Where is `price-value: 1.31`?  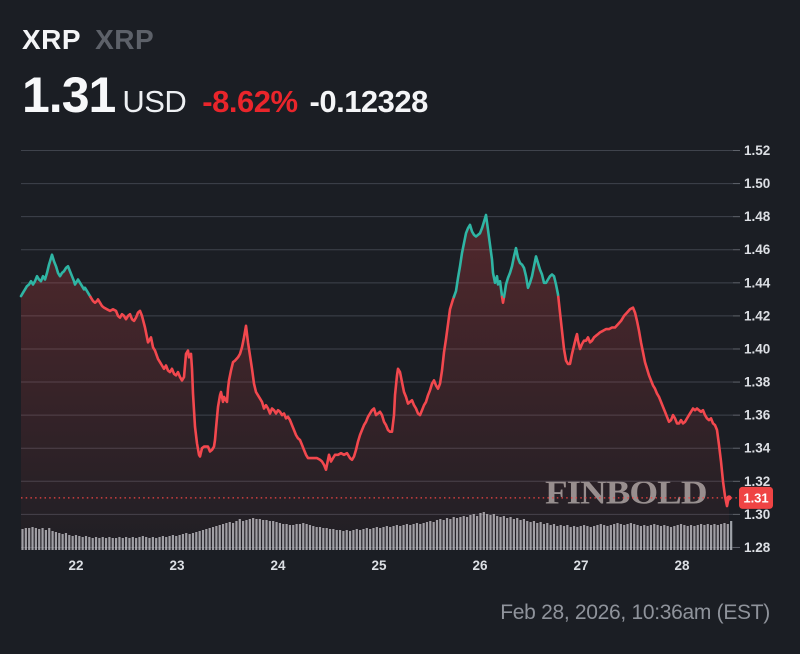 price-value: 1.31 is located at coordinates (69, 95).